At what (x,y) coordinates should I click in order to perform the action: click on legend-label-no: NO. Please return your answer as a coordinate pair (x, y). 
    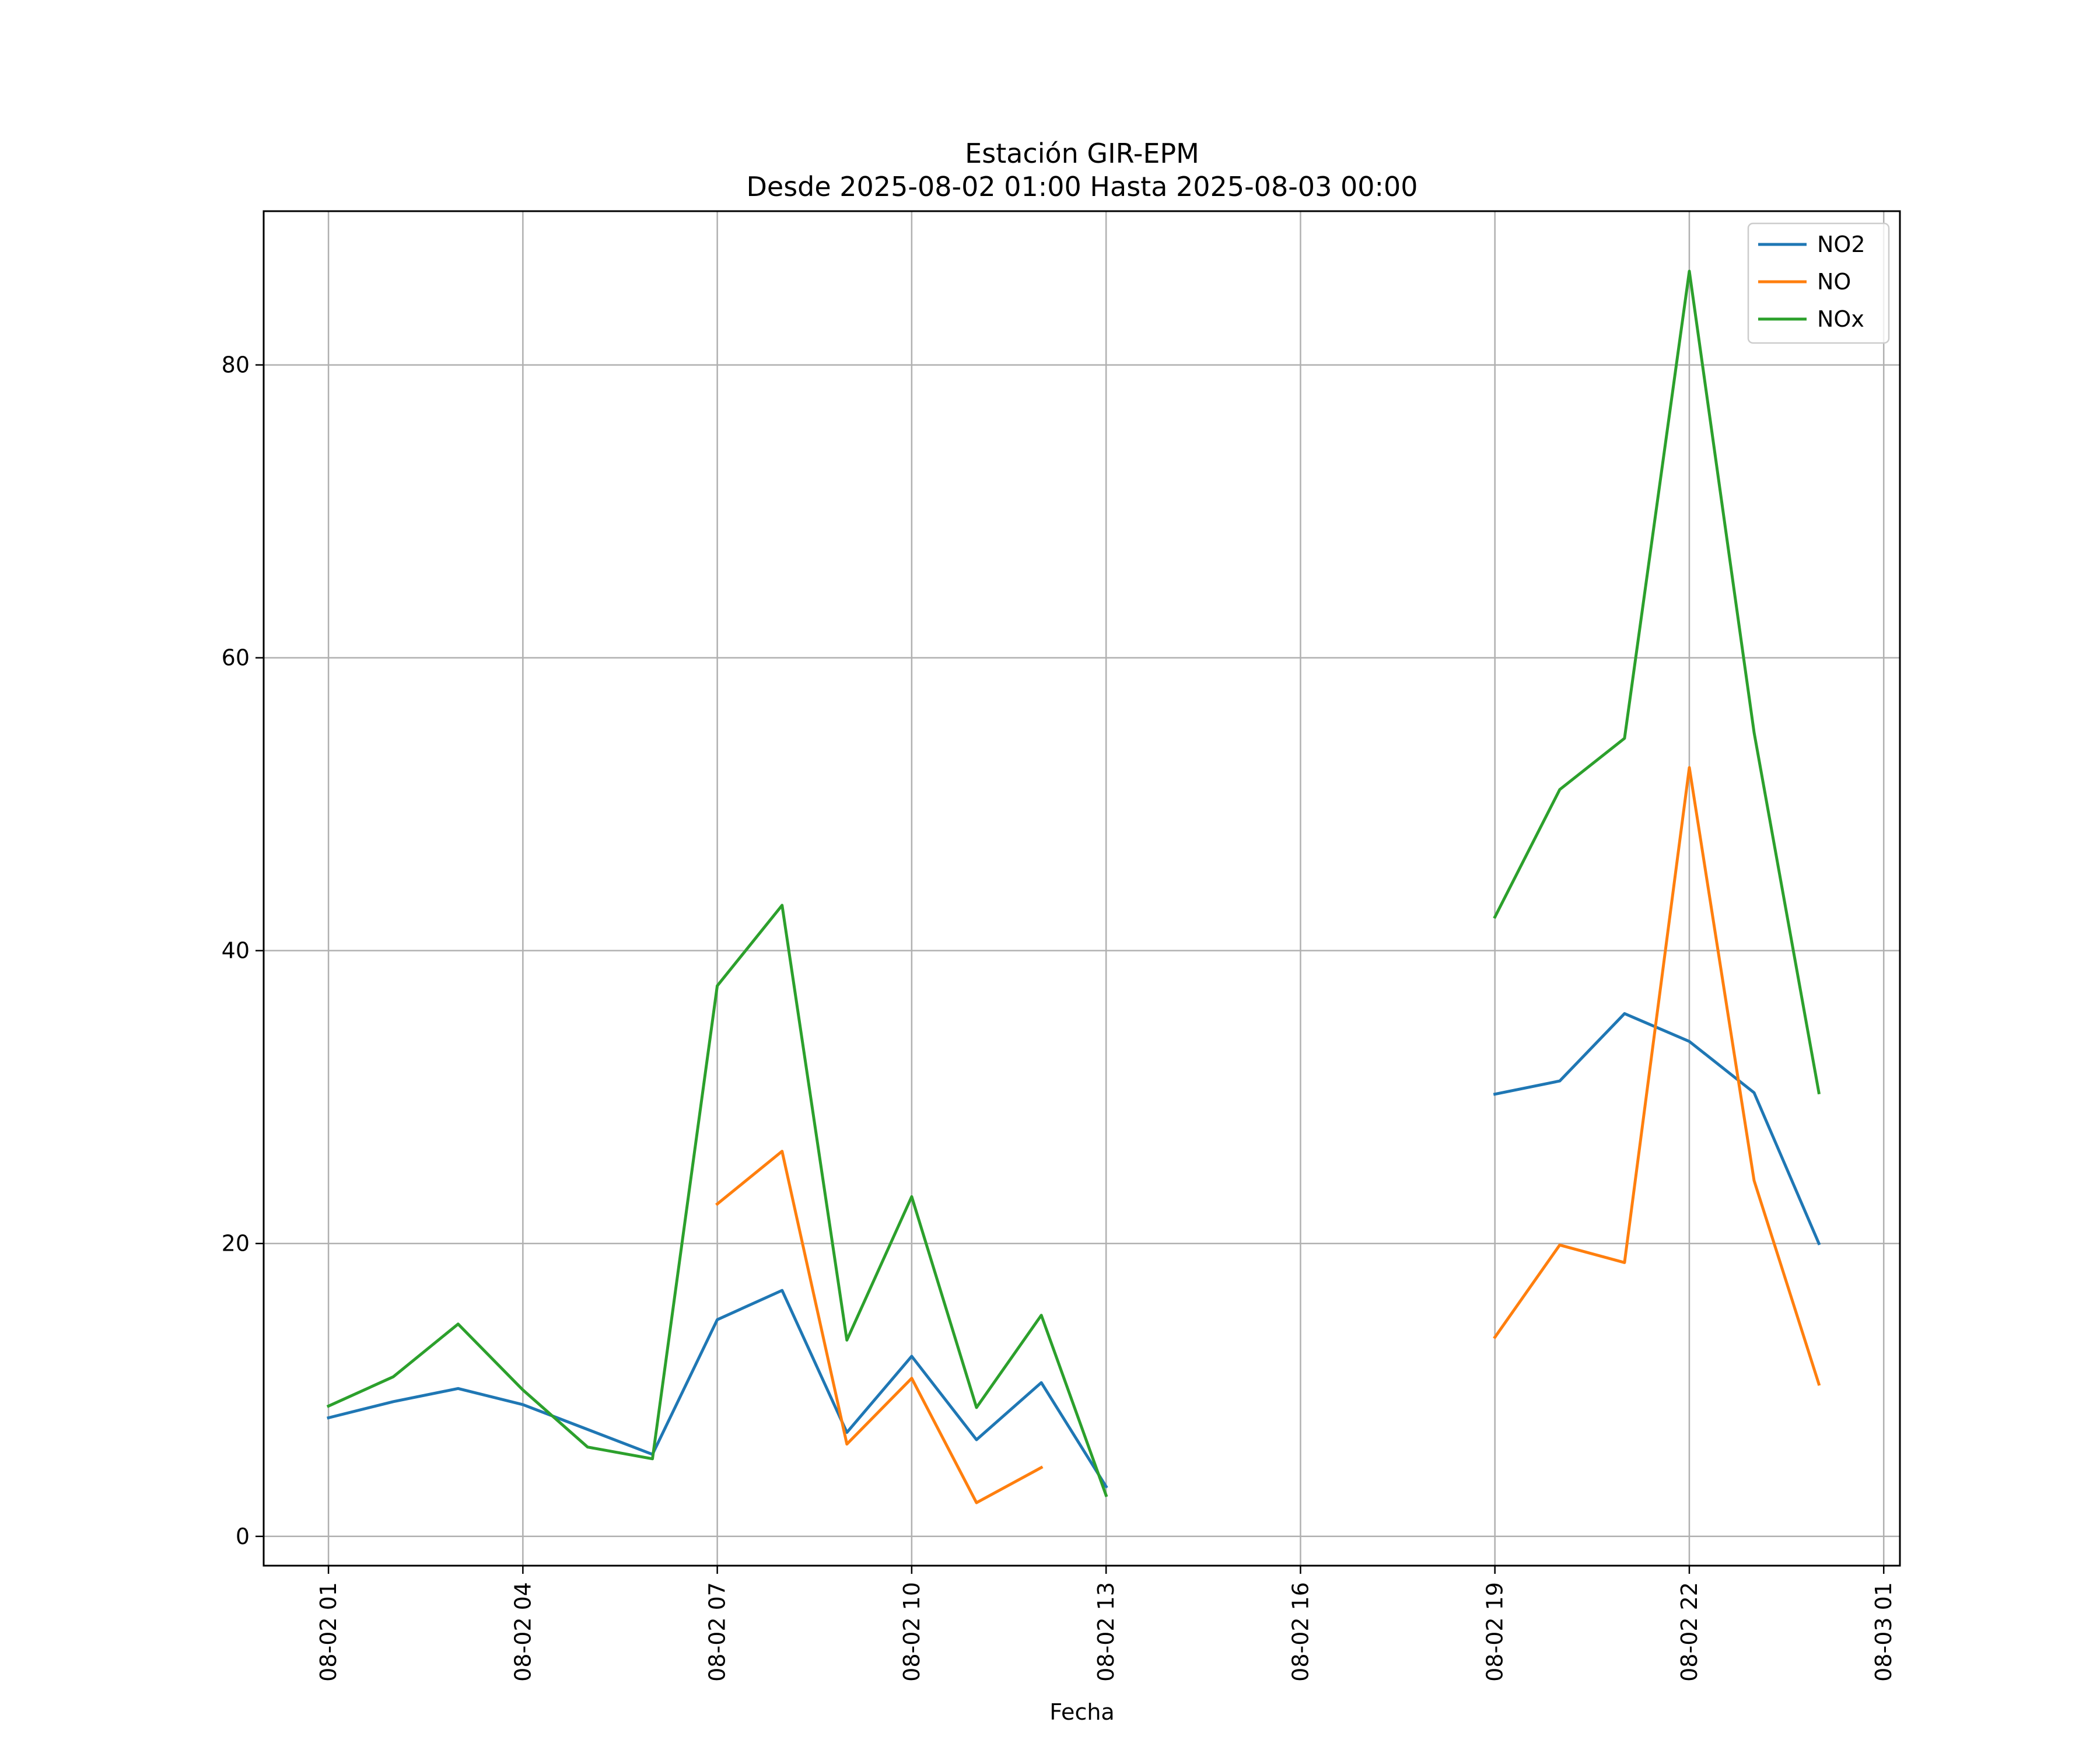
    Looking at the image, I should click on (1834, 282).